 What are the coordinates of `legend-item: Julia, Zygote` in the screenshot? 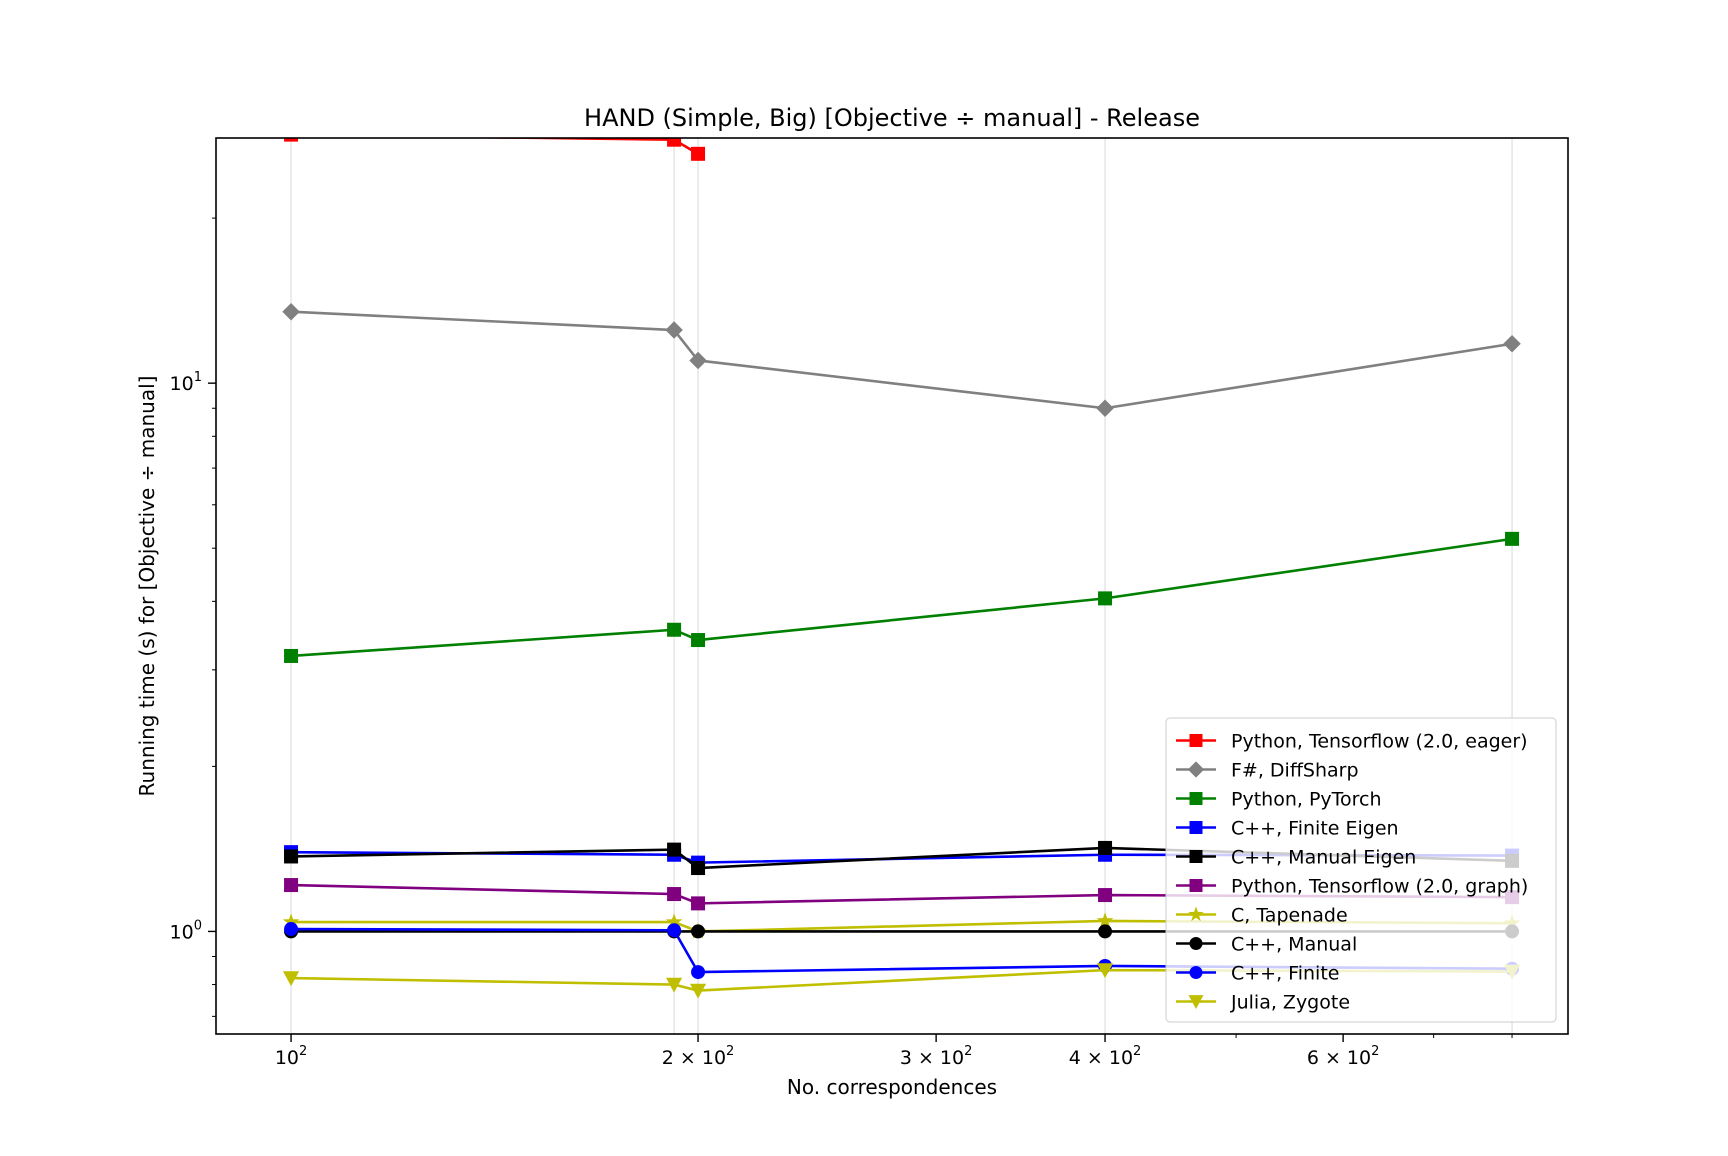 It's located at (1263, 1003).